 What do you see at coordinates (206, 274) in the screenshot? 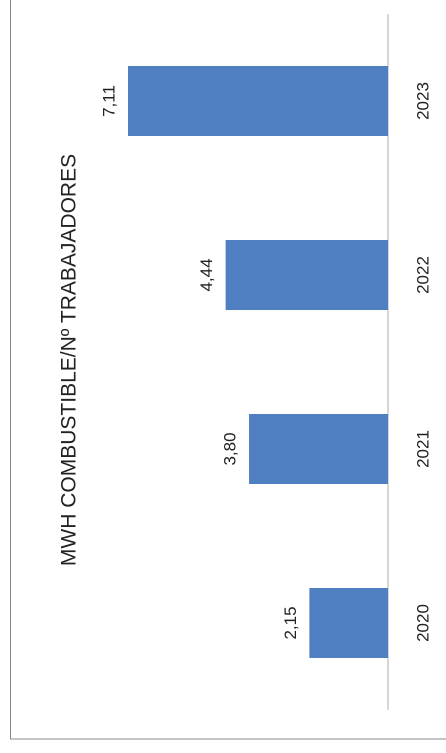
I see `value-label: 4,44` at bounding box center [206, 274].